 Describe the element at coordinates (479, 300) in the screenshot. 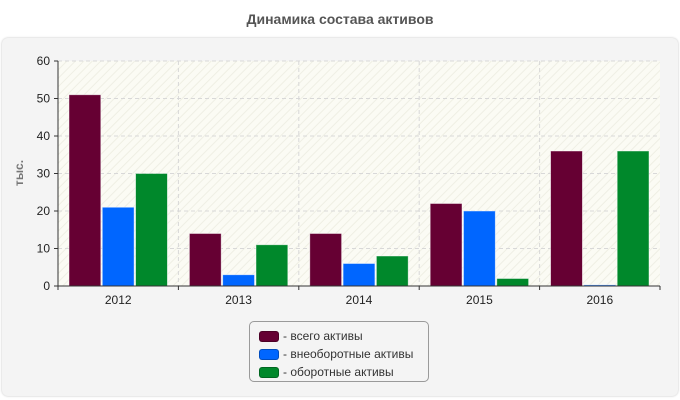

I see `x-tick-label-2015: 2015` at that location.